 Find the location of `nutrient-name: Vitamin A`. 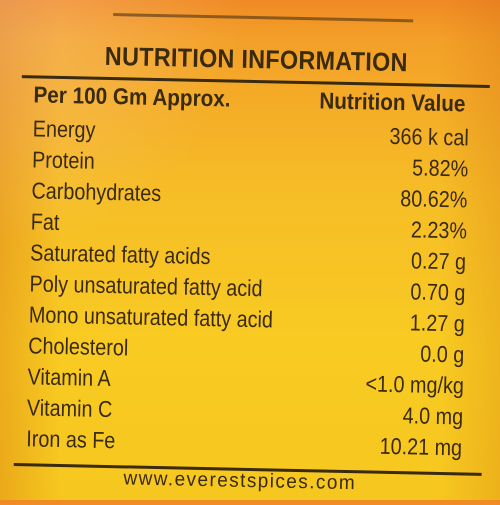

nutrient-name: Vitamin A is located at coordinates (69, 377).